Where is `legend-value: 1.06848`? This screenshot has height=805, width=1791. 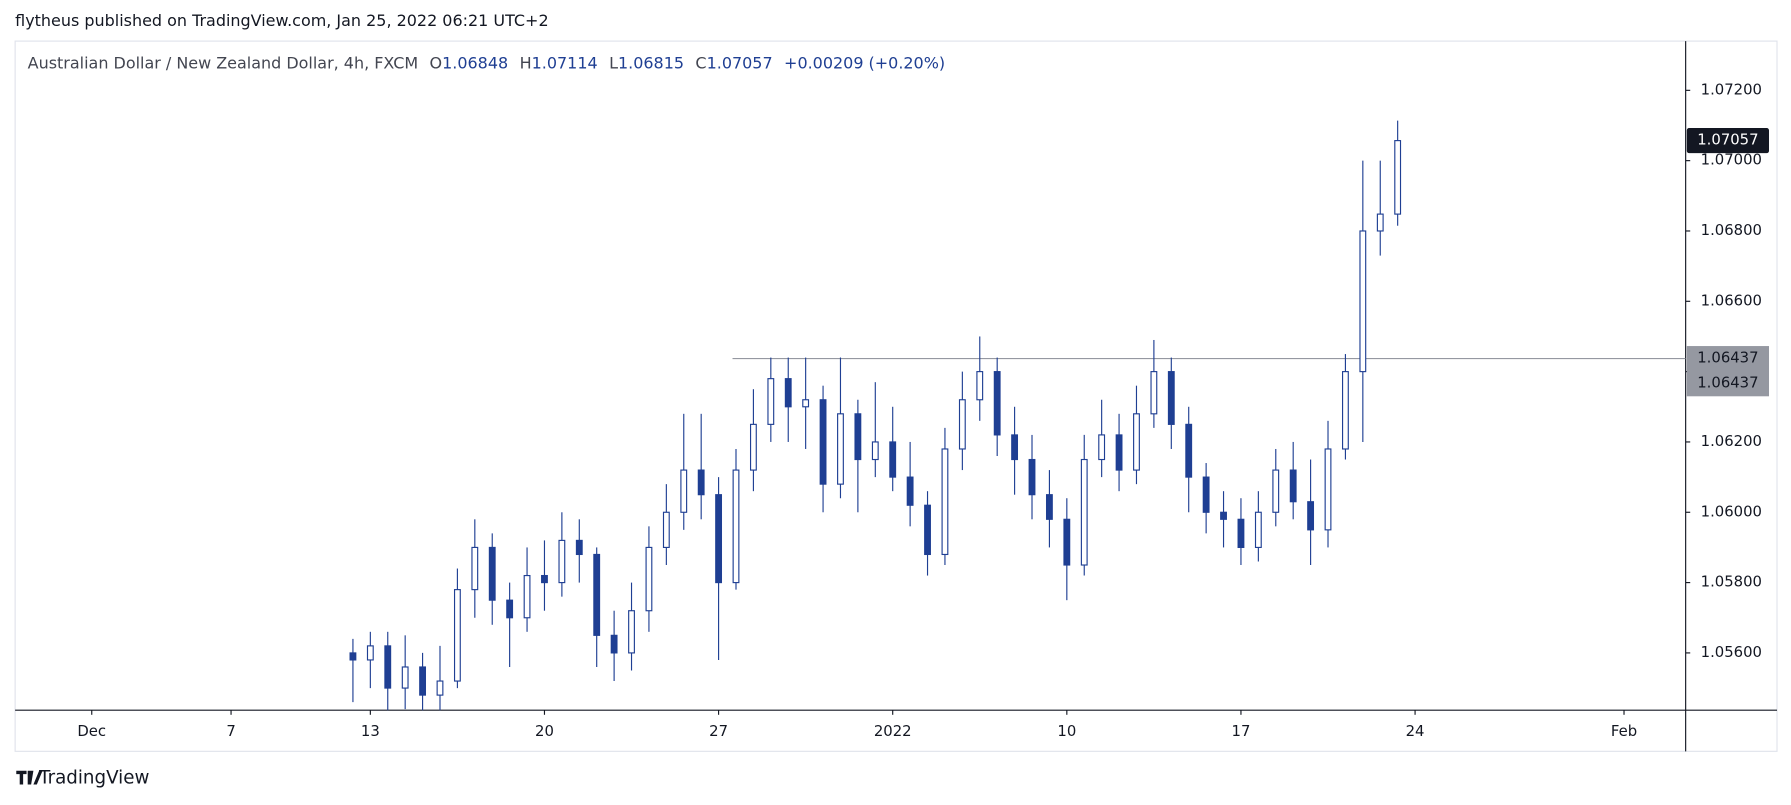 legend-value: 1.06848 is located at coordinates (475, 62).